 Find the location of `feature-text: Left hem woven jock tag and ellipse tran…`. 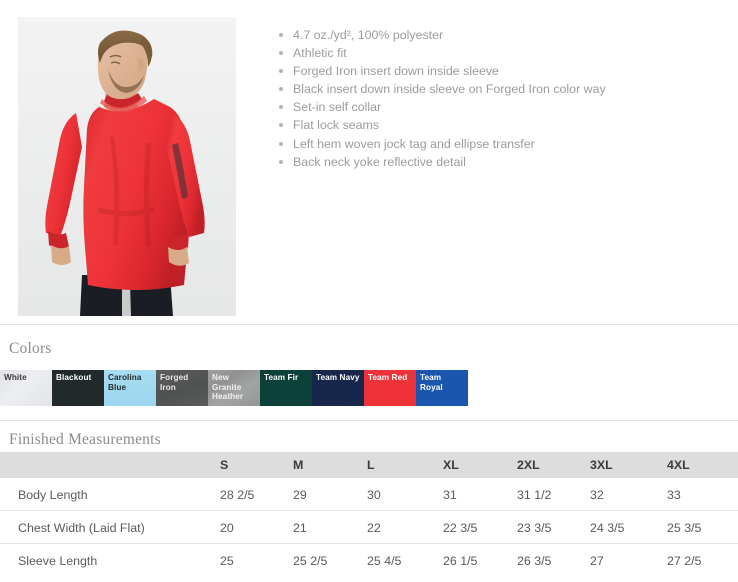

feature-text: Left hem woven jock tag and ellipse tran… is located at coordinates (414, 143).